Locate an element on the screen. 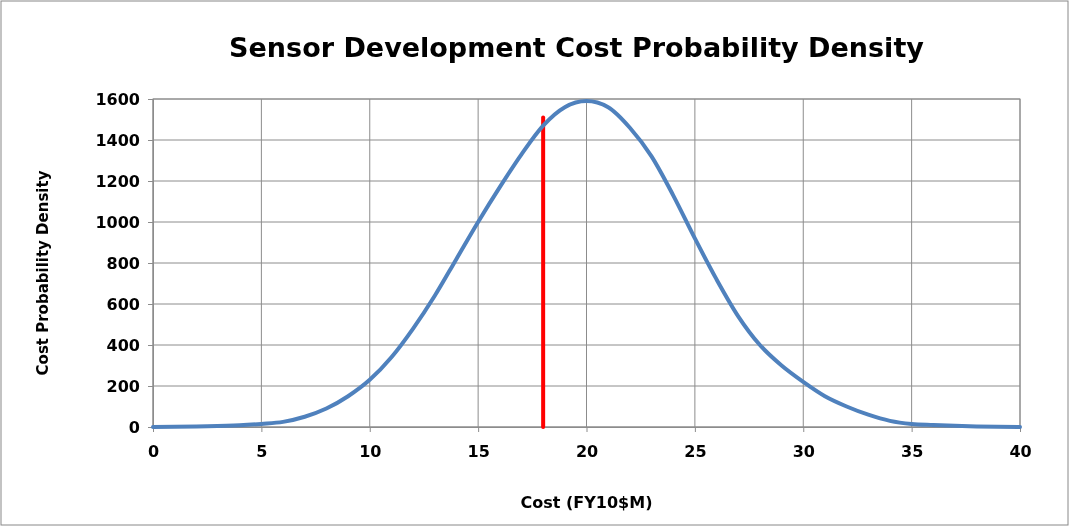 Image resolution: width=1069 pixels, height=526 pixels. y-tick-label: 200 is located at coordinates (123, 386).